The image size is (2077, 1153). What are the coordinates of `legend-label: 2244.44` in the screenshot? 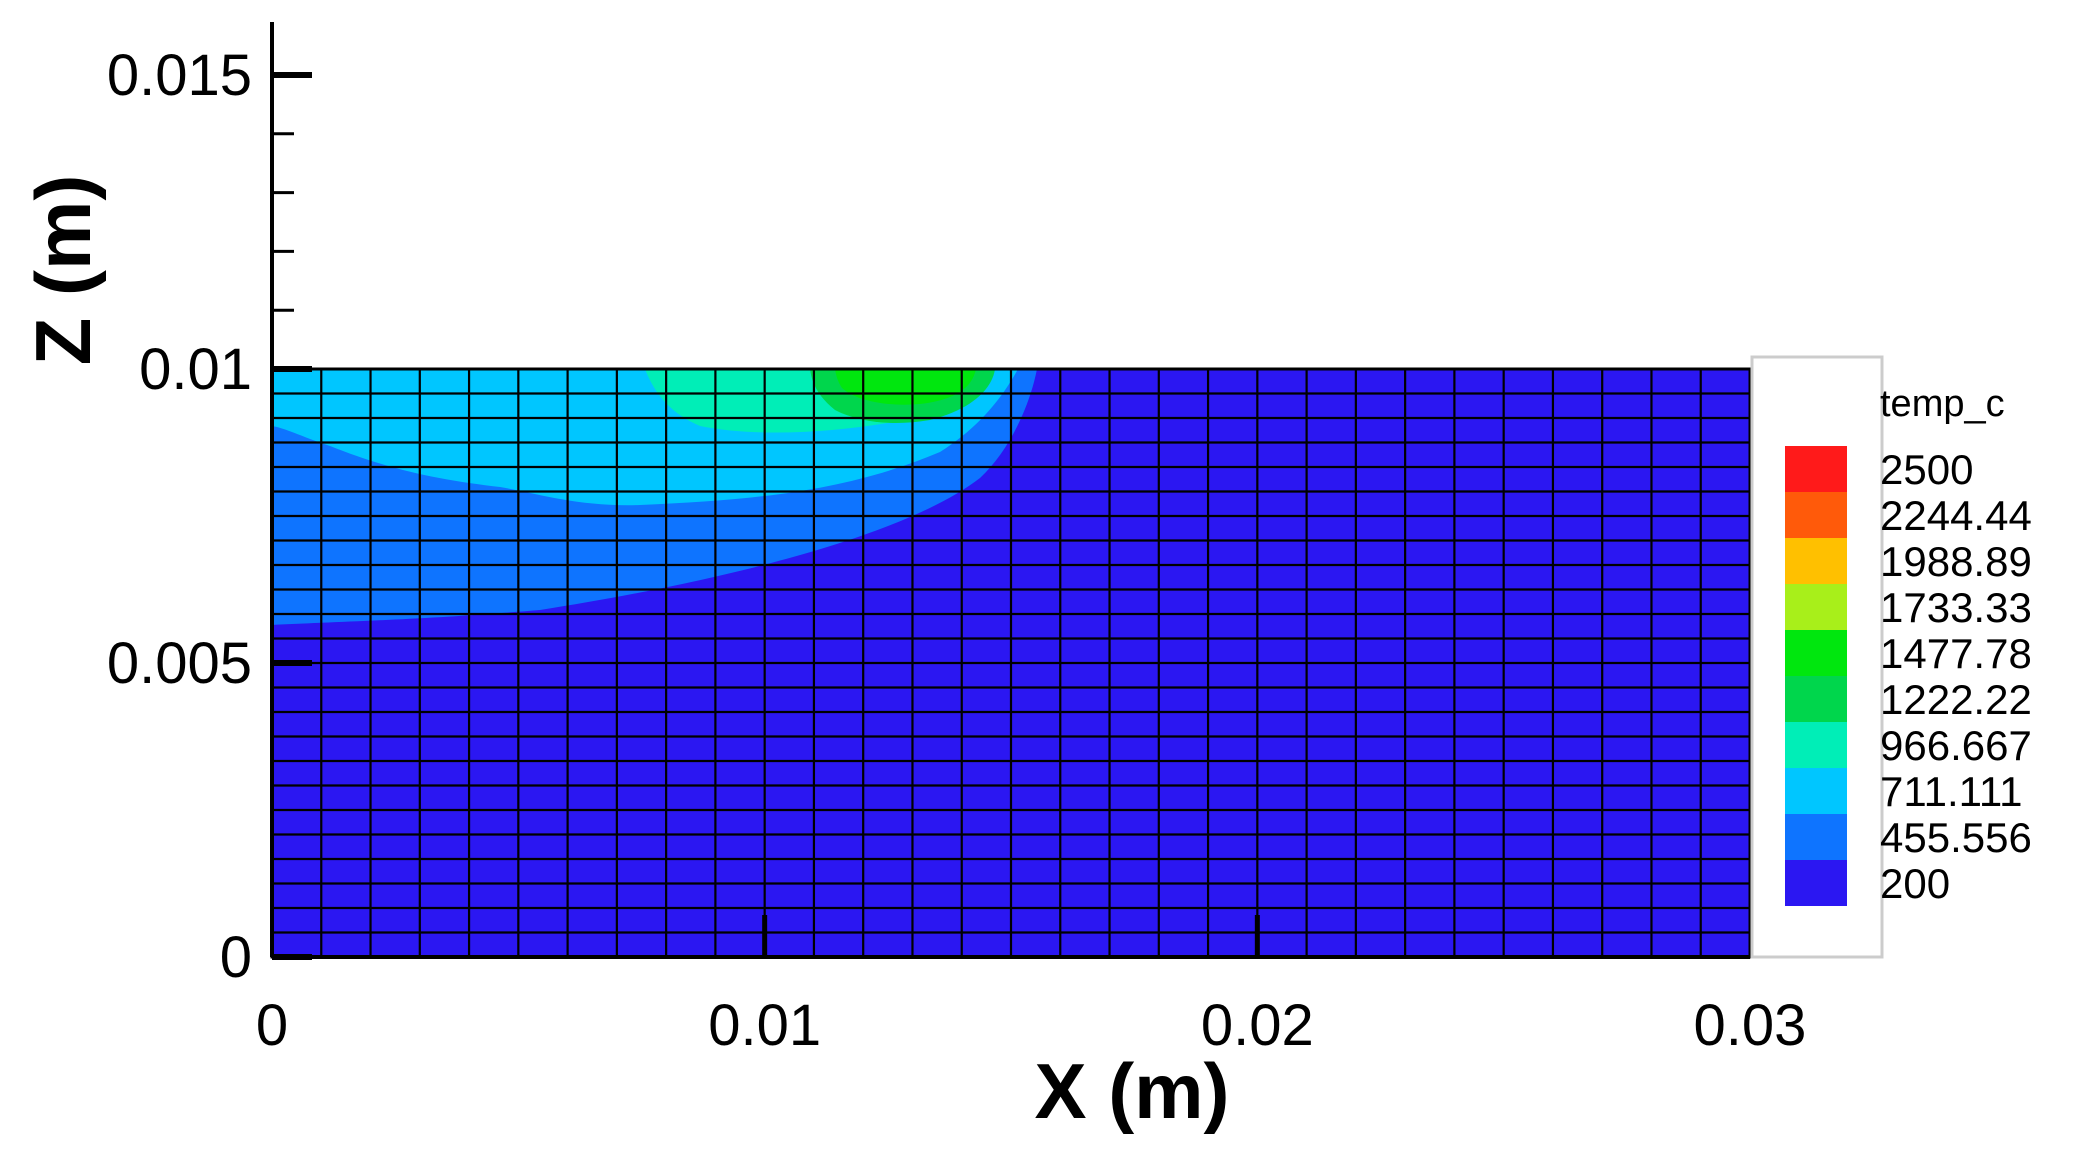 It's located at (1956, 515).